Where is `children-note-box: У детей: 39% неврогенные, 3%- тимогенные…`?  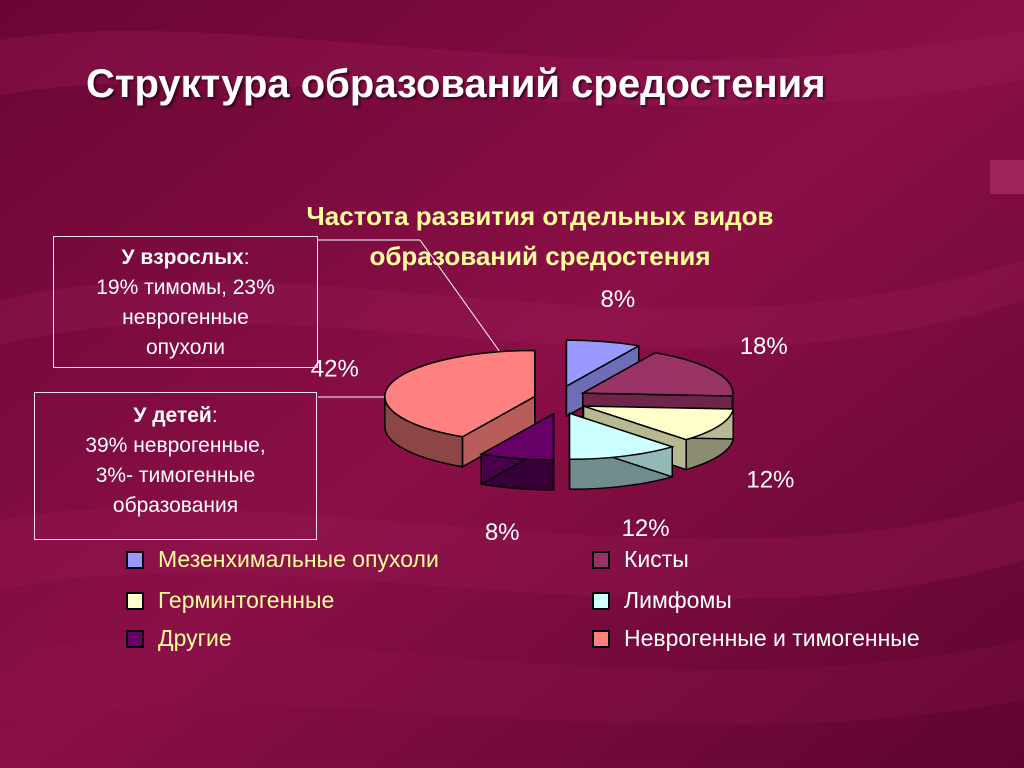 children-note-box: У детей: 39% неврогенные, 3%- тимогенные… is located at coordinates (175, 466).